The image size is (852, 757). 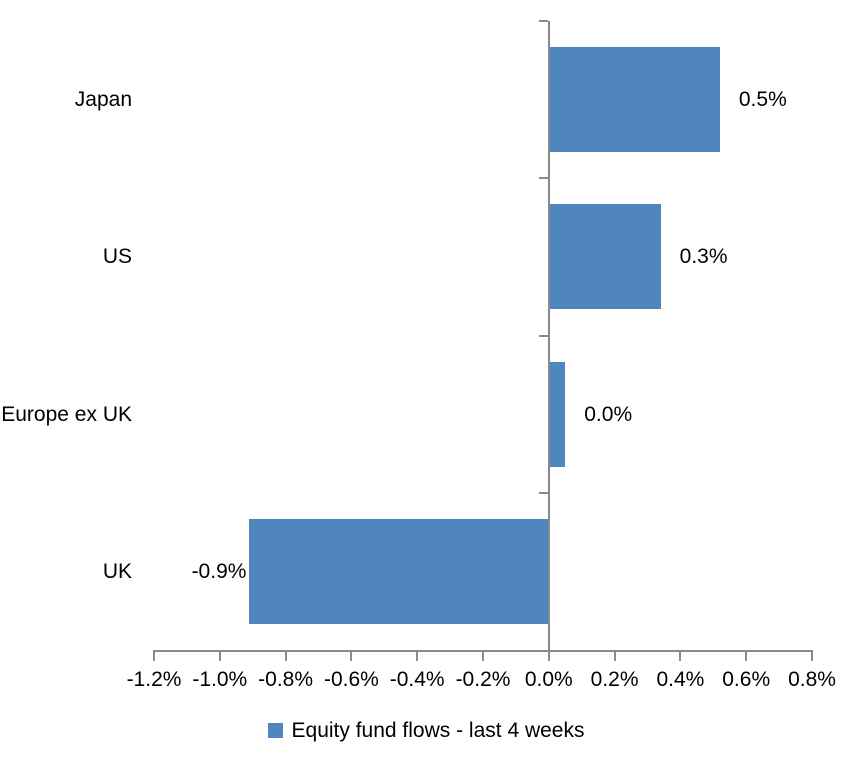 What do you see at coordinates (117, 257) in the screenshot?
I see `category-label-us: US` at bounding box center [117, 257].